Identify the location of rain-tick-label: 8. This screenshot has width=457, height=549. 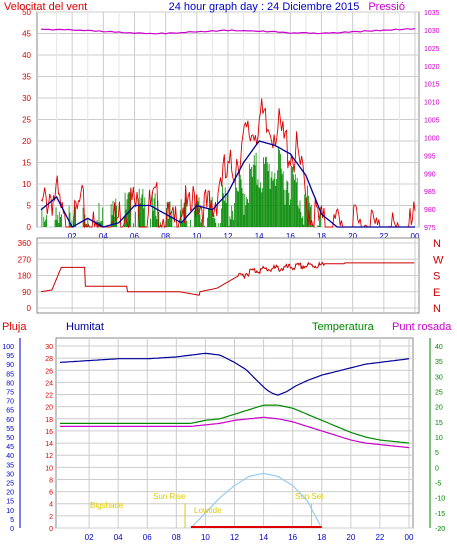
(51, 480).